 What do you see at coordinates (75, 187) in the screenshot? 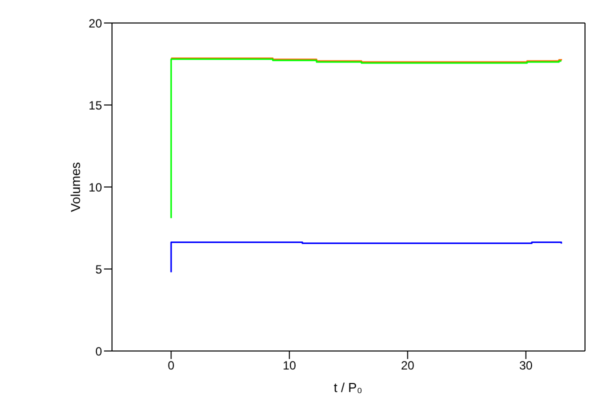
I see `y-axis-title: Volumes` at bounding box center [75, 187].